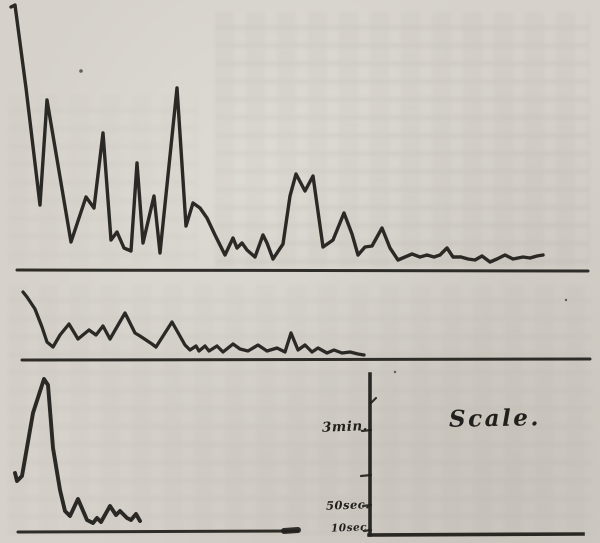 The image size is (600, 543). What do you see at coordinates (158, 531) in the screenshot?
I see `lower-baseline` at bounding box center [158, 531].